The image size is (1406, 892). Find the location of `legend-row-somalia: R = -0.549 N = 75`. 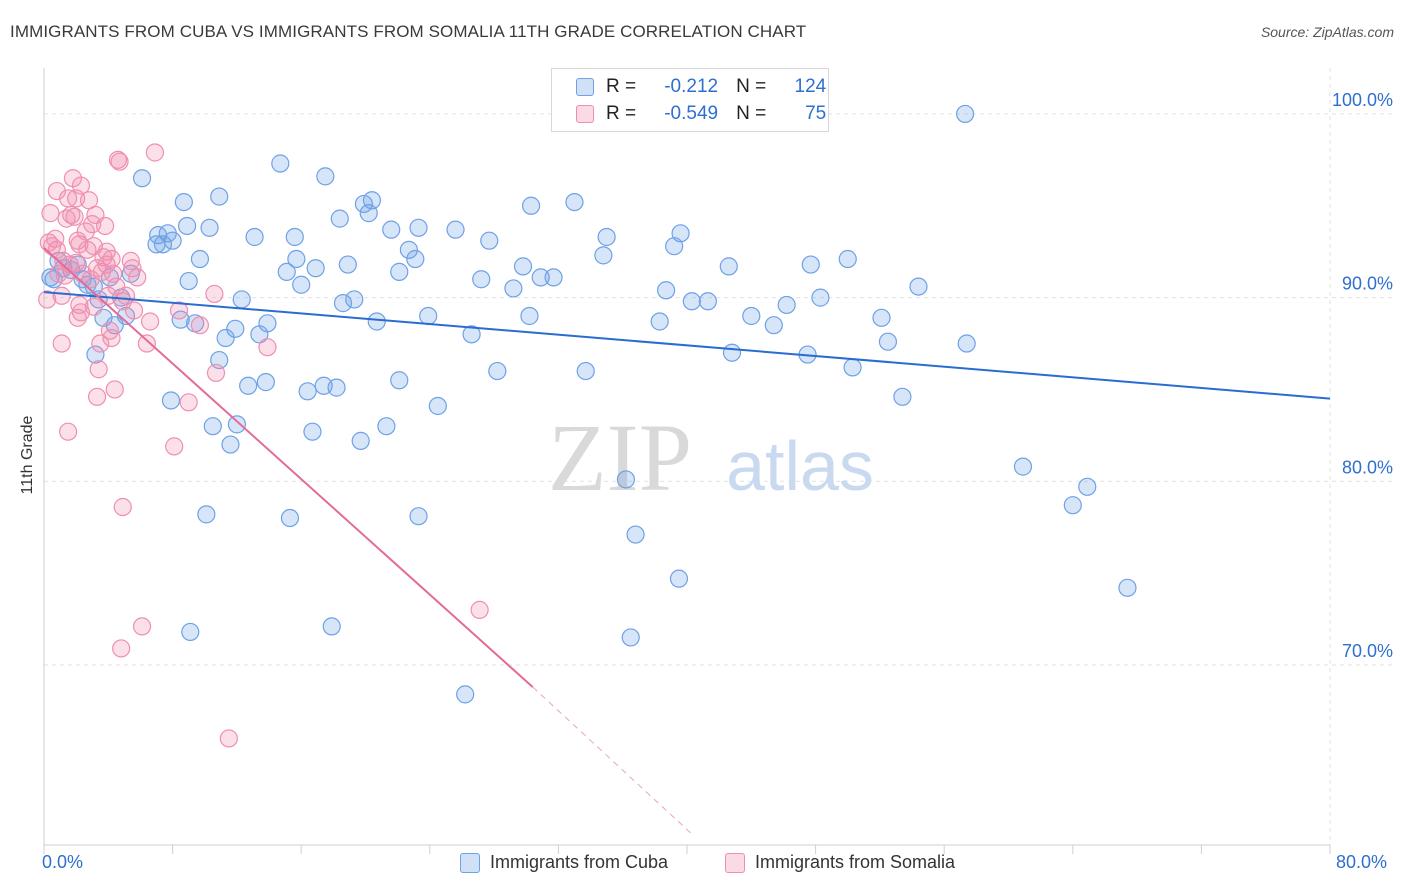

legend-row-somalia: R = -0.549 N = 75 is located at coordinates (701, 114).